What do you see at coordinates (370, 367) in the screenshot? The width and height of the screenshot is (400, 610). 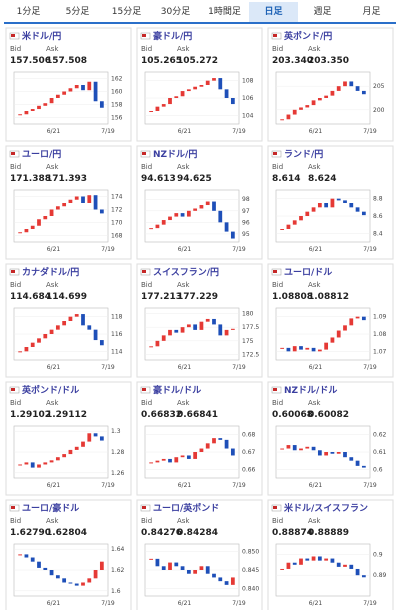 I see `x-label: 7/19` at bounding box center [370, 367].